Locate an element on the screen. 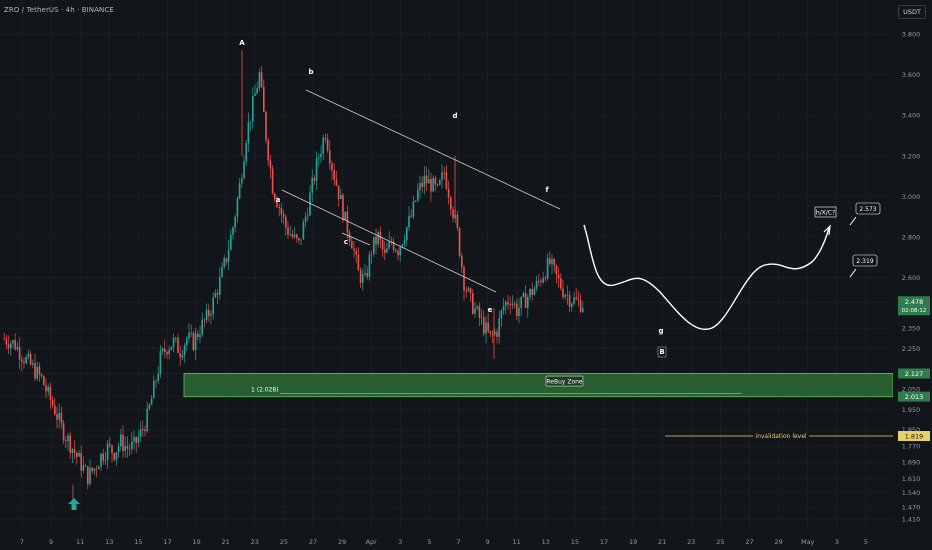  channel-lower-line is located at coordinates (389, 241).